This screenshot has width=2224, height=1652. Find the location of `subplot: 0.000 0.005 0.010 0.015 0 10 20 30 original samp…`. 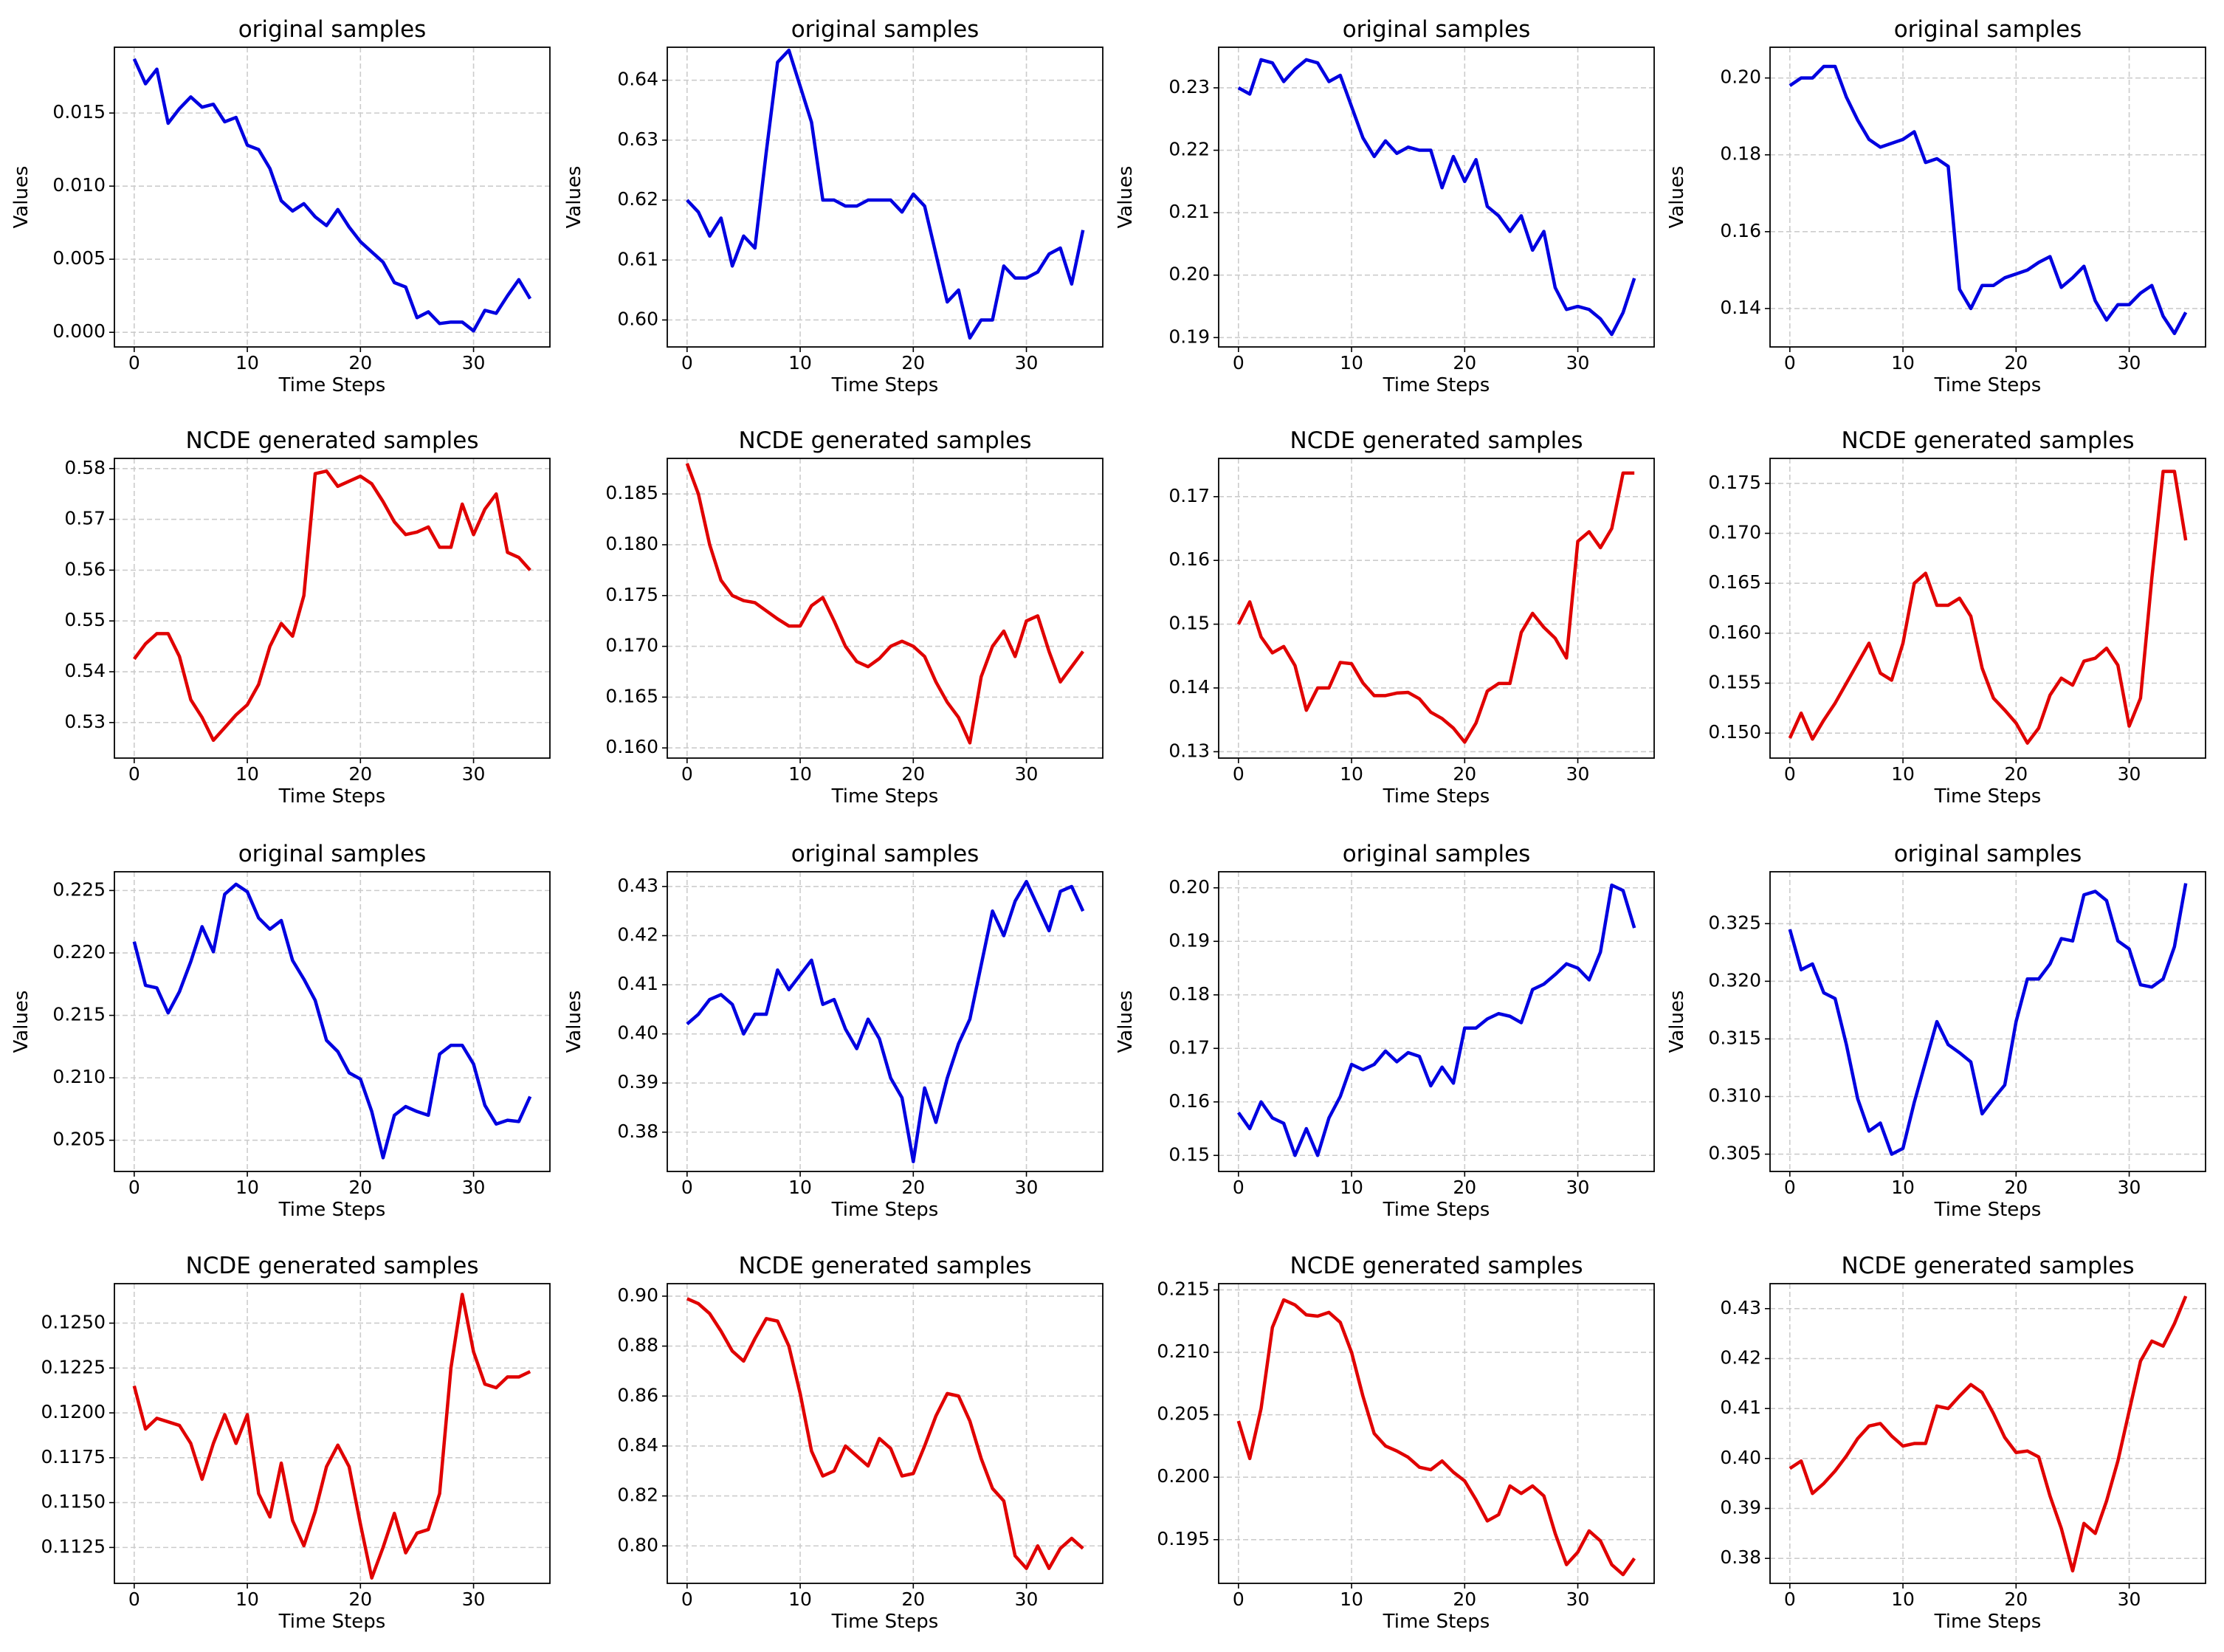

subplot: 0.000 0.005 0.010 0.015 0 10 20 30 original samp… is located at coordinates (280, 206).